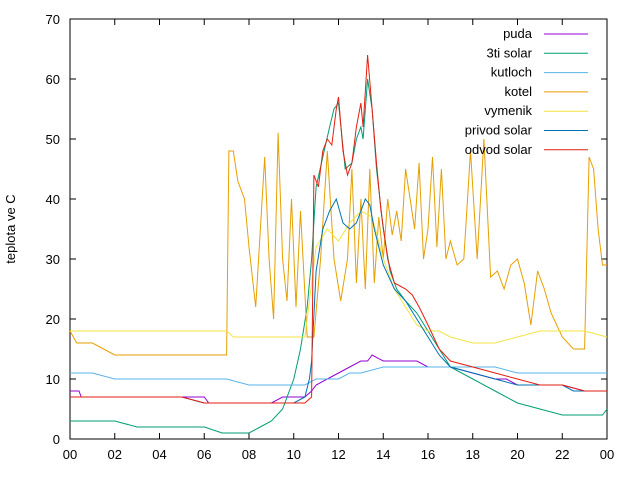  Describe the element at coordinates (53, 379) in the screenshot. I see `y-tick-label: 10` at that location.